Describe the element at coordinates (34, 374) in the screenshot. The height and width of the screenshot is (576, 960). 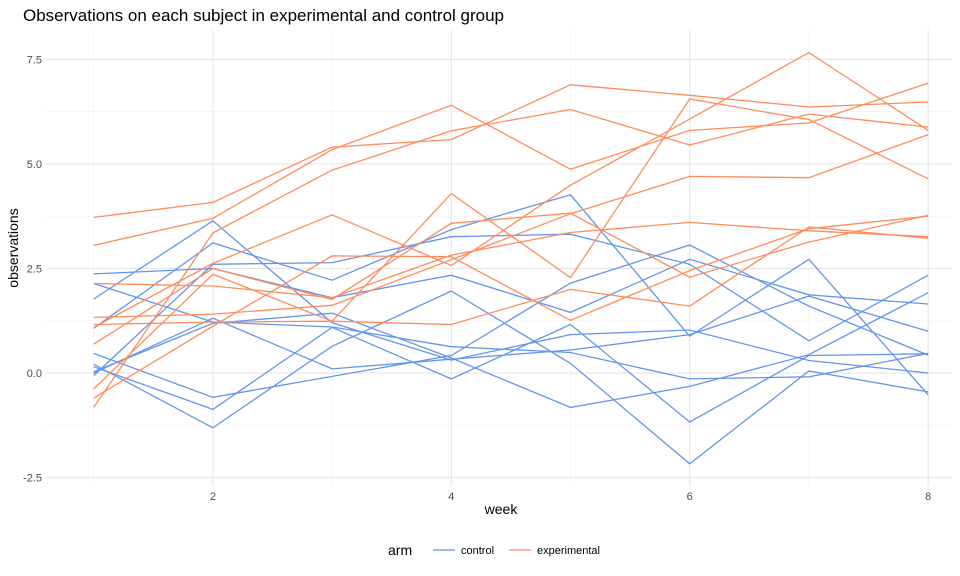
I see `y-tick-label: 0.0` at that location.